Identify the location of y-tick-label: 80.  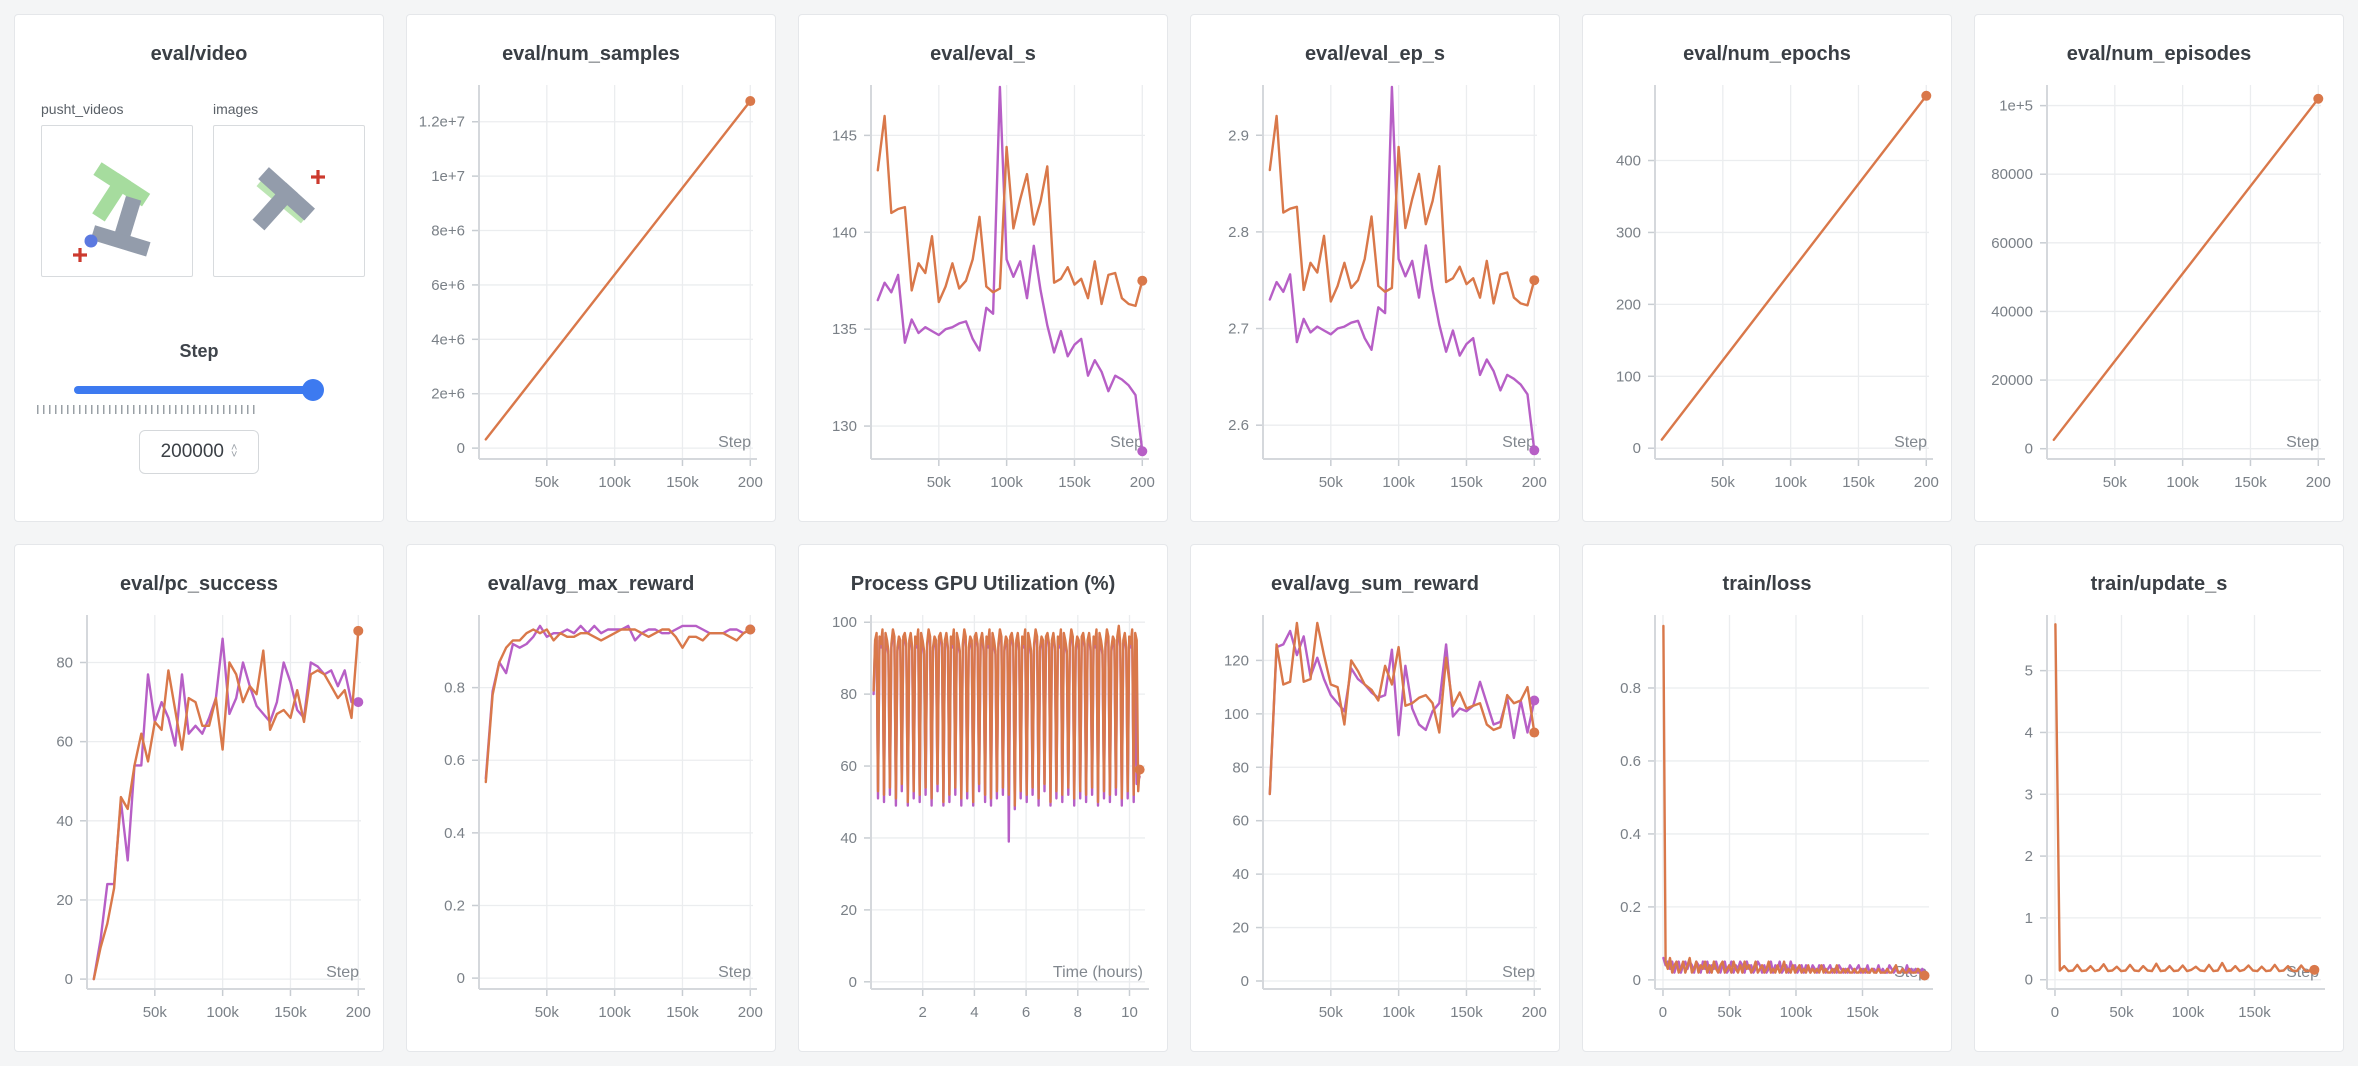
(1240, 767).